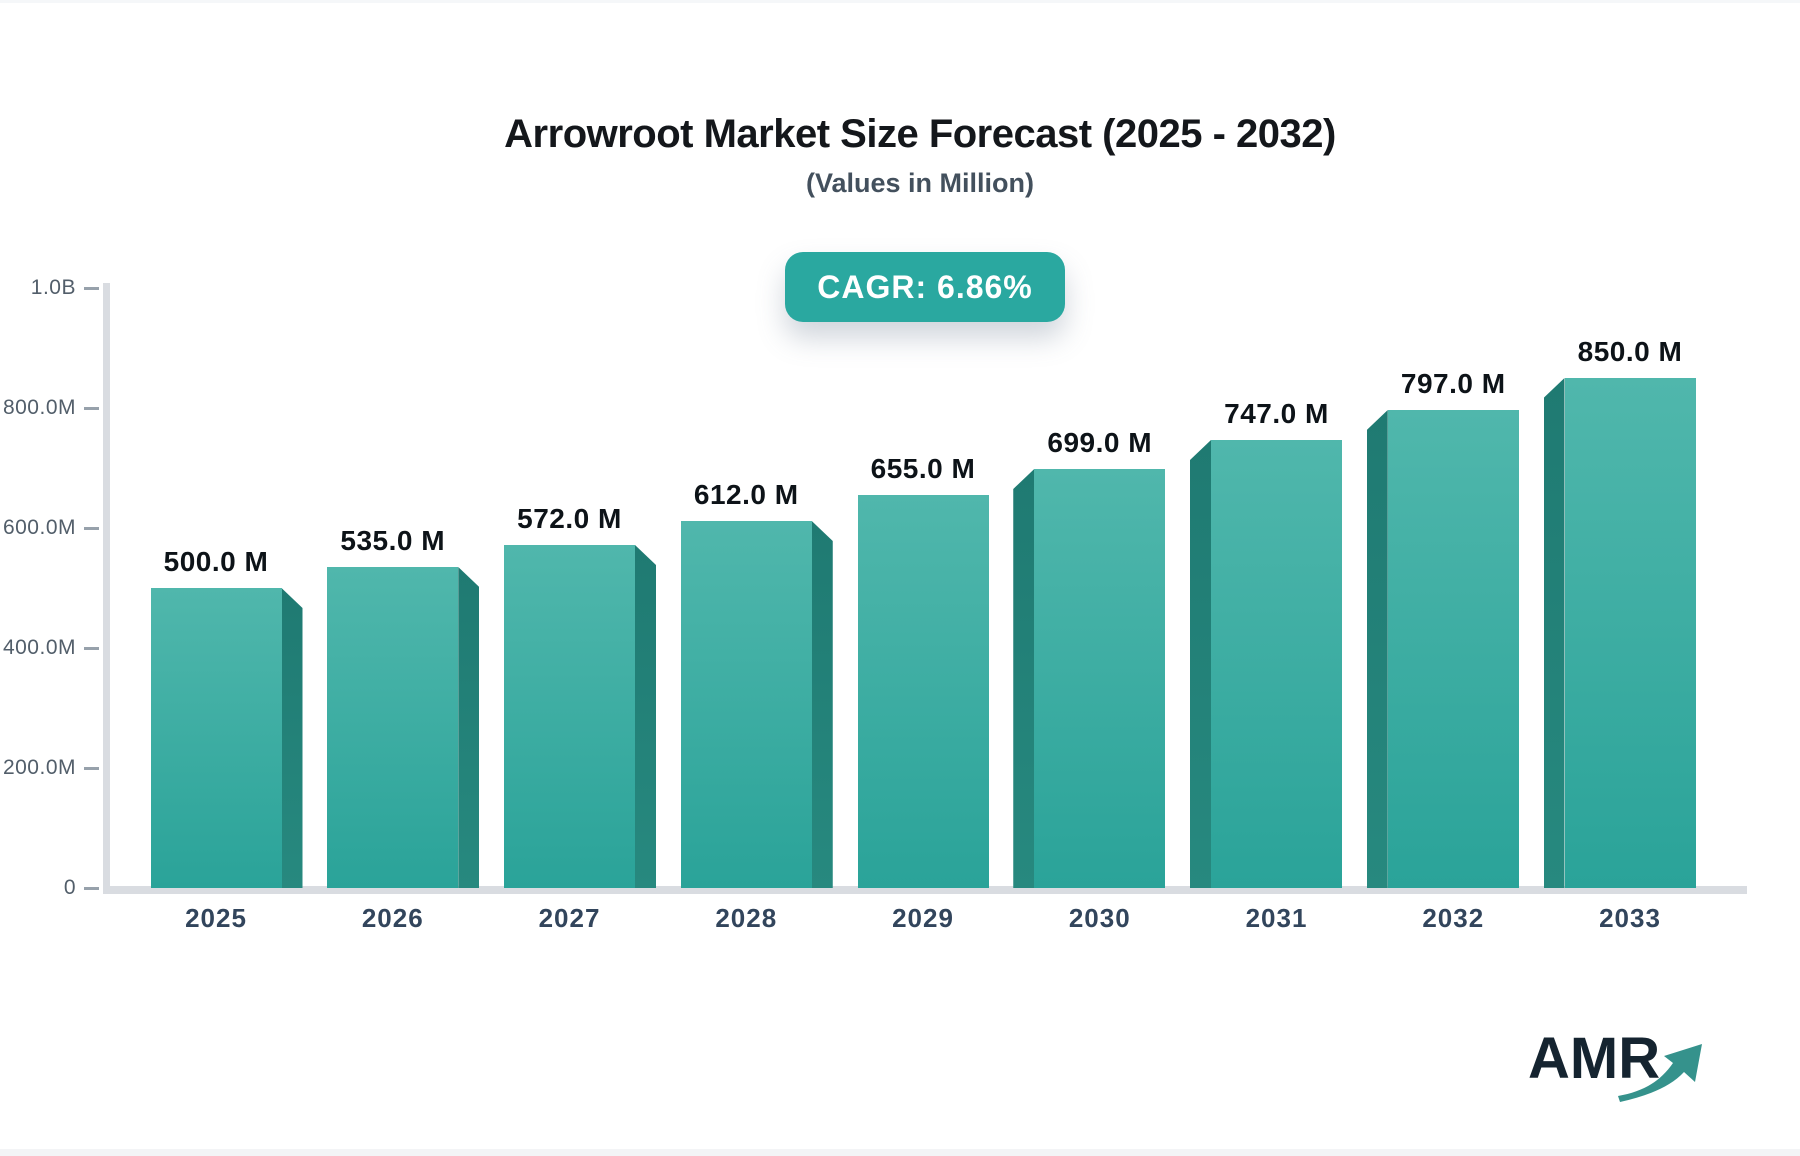 The width and height of the screenshot is (1800, 1156). Describe the element at coordinates (393, 727) in the screenshot. I see `bar-2026` at that location.